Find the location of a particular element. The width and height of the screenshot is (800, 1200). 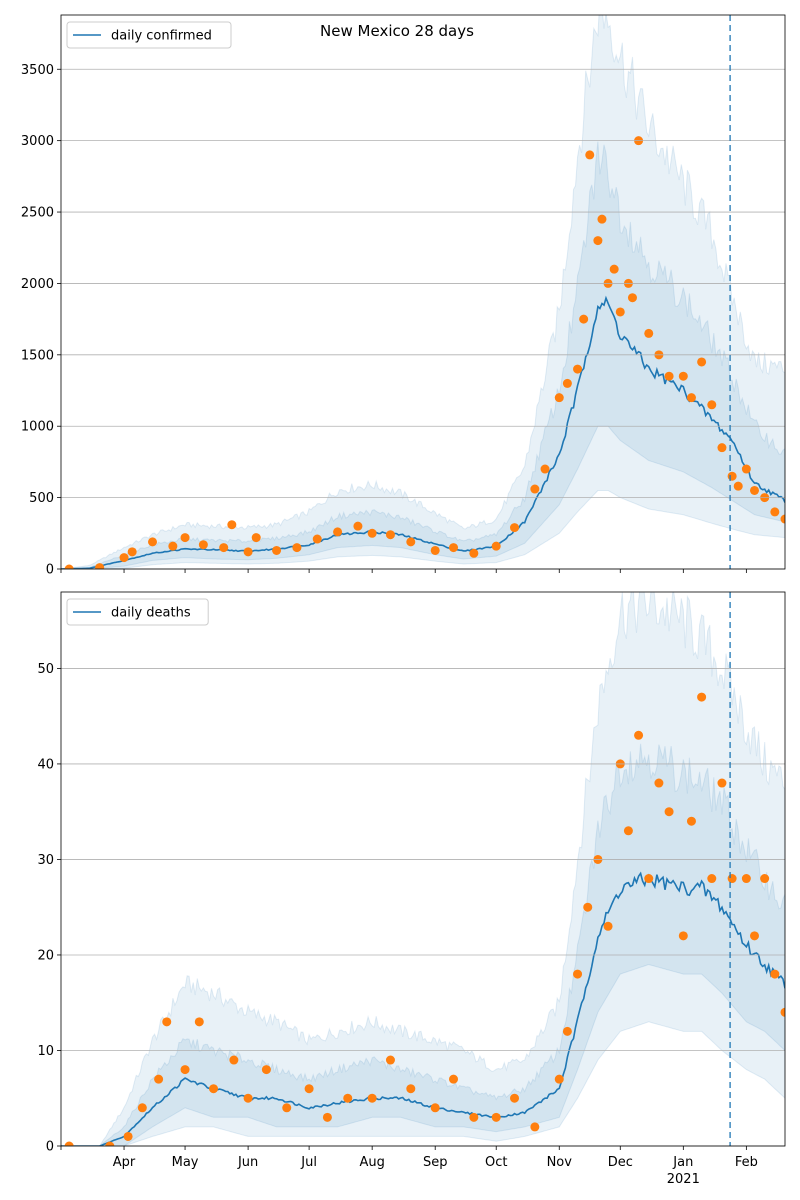

y-tick-label: 2500 is located at coordinates (37, 213).